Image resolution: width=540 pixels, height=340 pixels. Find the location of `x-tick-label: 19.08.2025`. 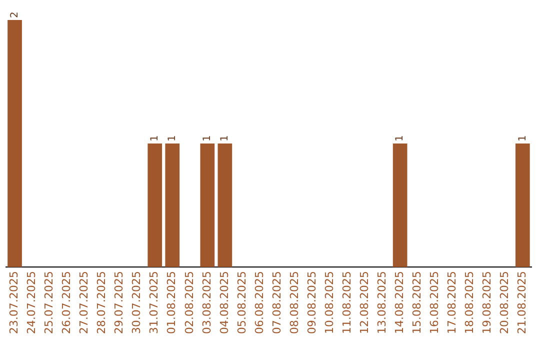

x-tick-label: 19.08.2025 is located at coordinates (487, 302).